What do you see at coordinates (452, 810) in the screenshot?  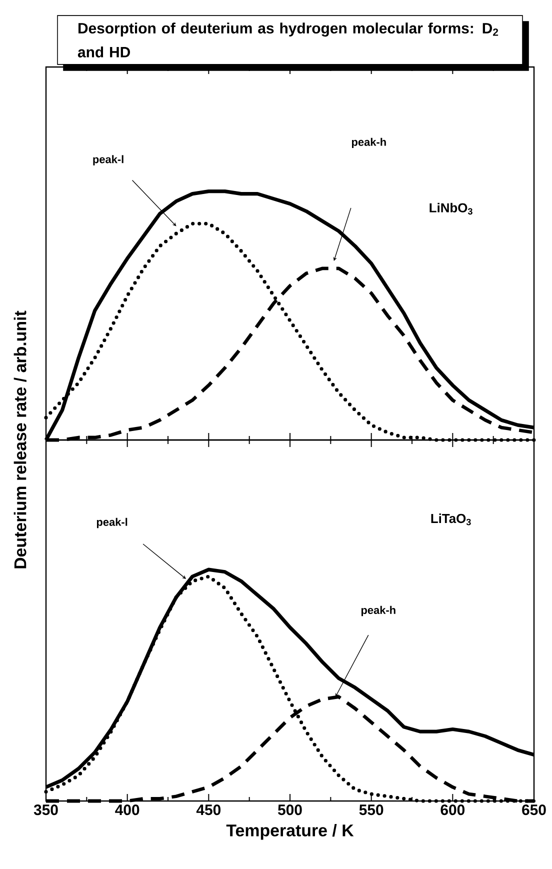 I see `x-tick-label: 600` at bounding box center [452, 810].